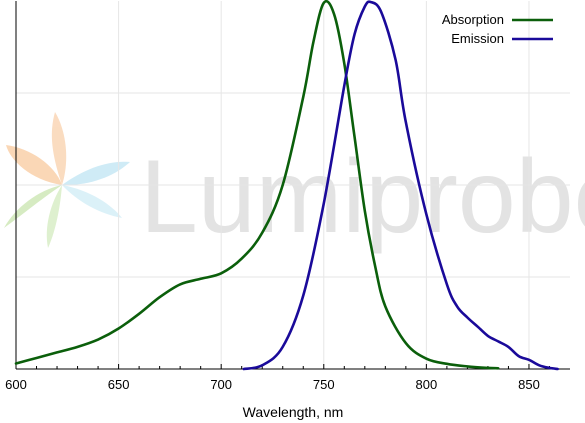  I want to click on legend-label-emission: Emission, so click(477, 38).